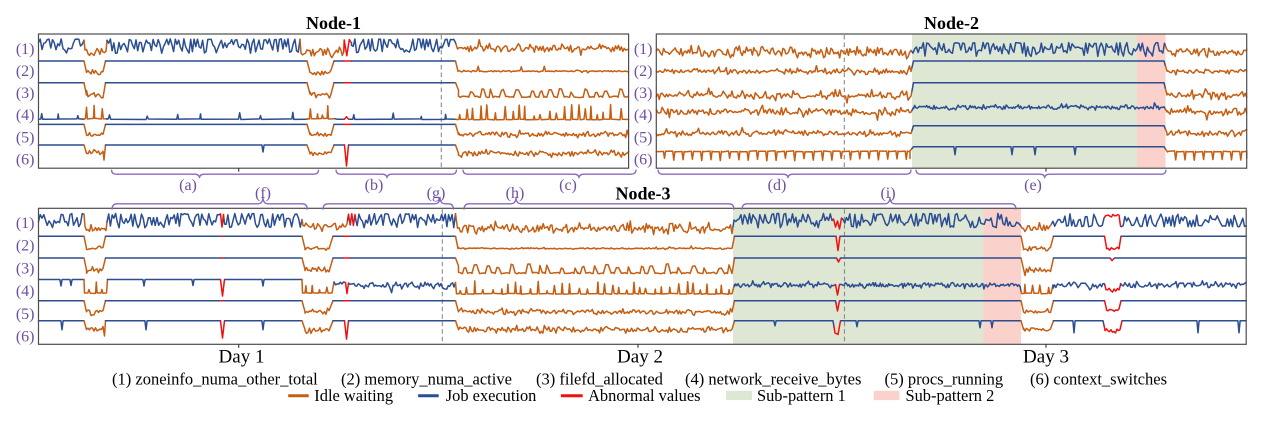 Image resolution: width=1267 pixels, height=426 pixels. What do you see at coordinates (773, 378) in the screenshot?
I see `svg-text: (4) network_receive_bytes` at bounding box center [773, 378].